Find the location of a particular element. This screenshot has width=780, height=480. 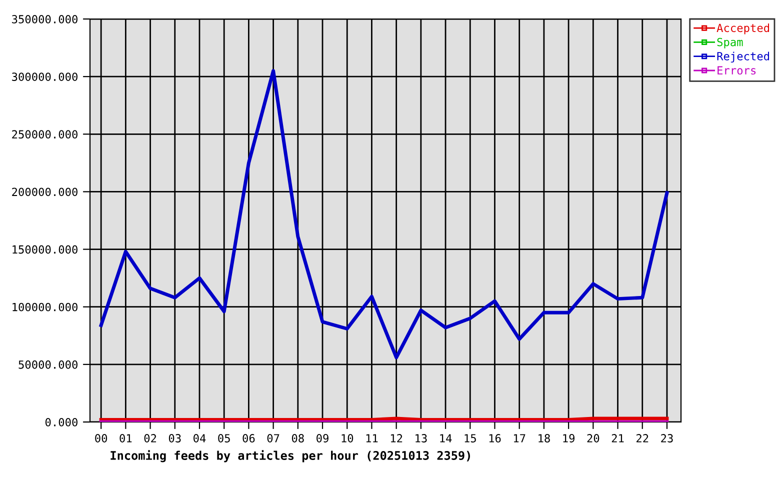

x-tick-label: 07 is located at coordinates (273, 438).